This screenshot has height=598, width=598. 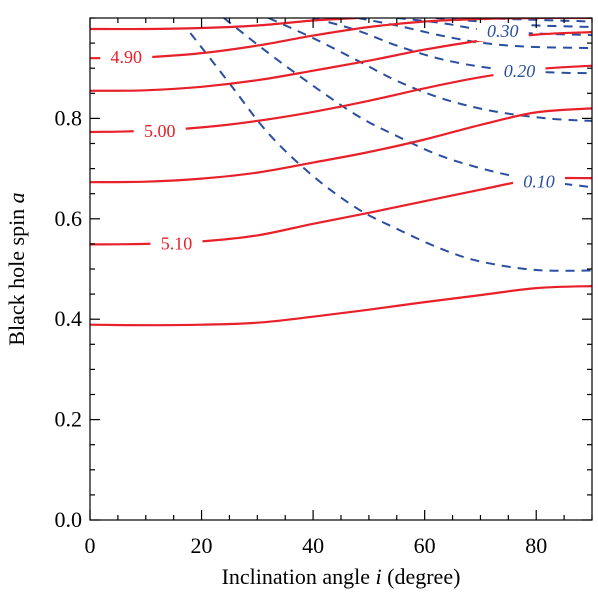 What do you see at coordinates (69, 318) in the screenshot?
I see `y-tick-label: 0.4` at bounding box center [69, 318].